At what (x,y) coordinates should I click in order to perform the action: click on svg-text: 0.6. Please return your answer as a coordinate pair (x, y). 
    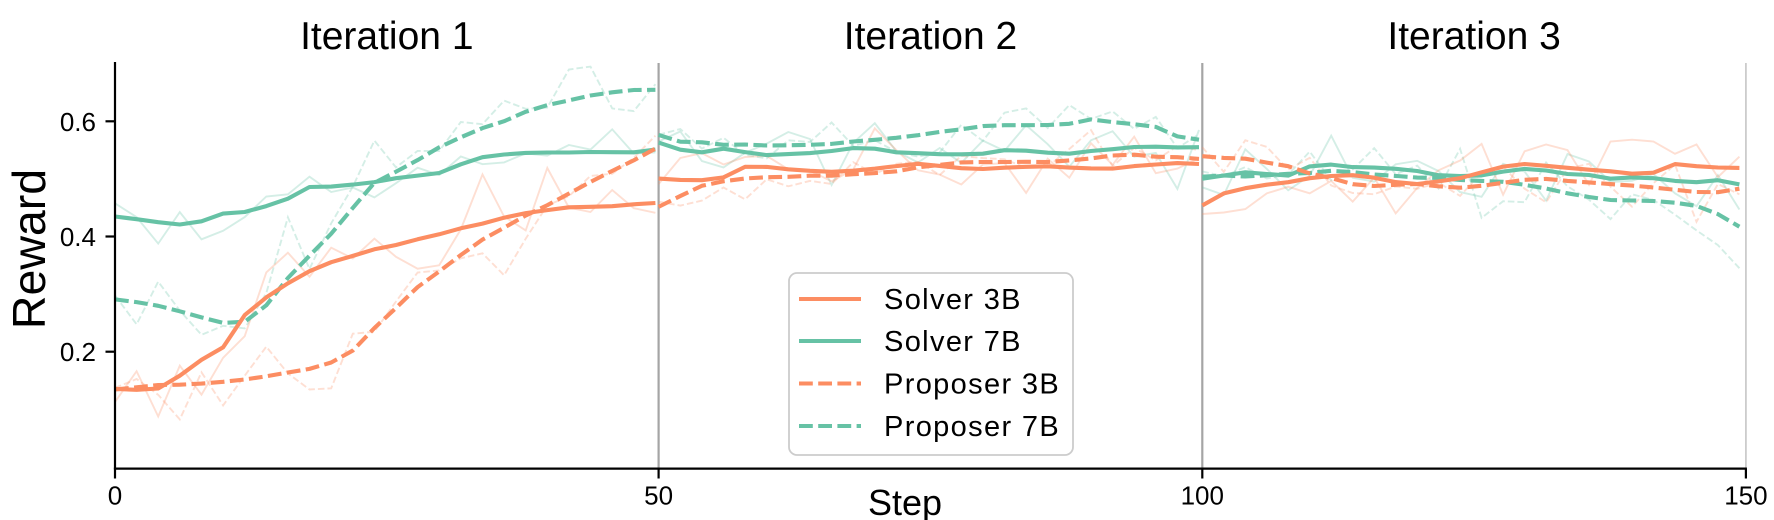
    Looking at the image, I should click on (78, 122).